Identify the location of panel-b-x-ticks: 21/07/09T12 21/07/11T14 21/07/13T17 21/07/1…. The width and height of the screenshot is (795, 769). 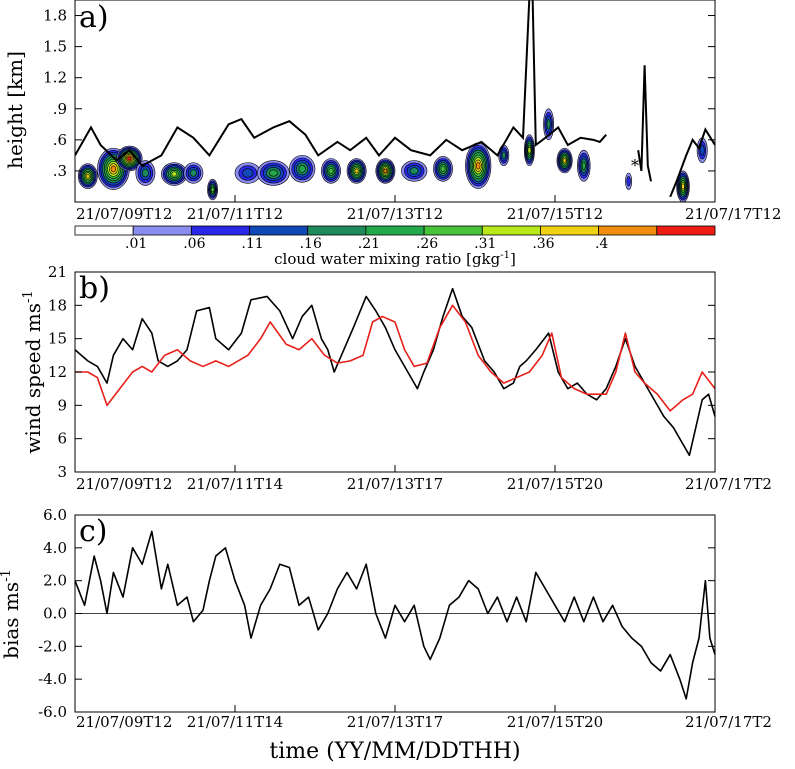
(423, 479).